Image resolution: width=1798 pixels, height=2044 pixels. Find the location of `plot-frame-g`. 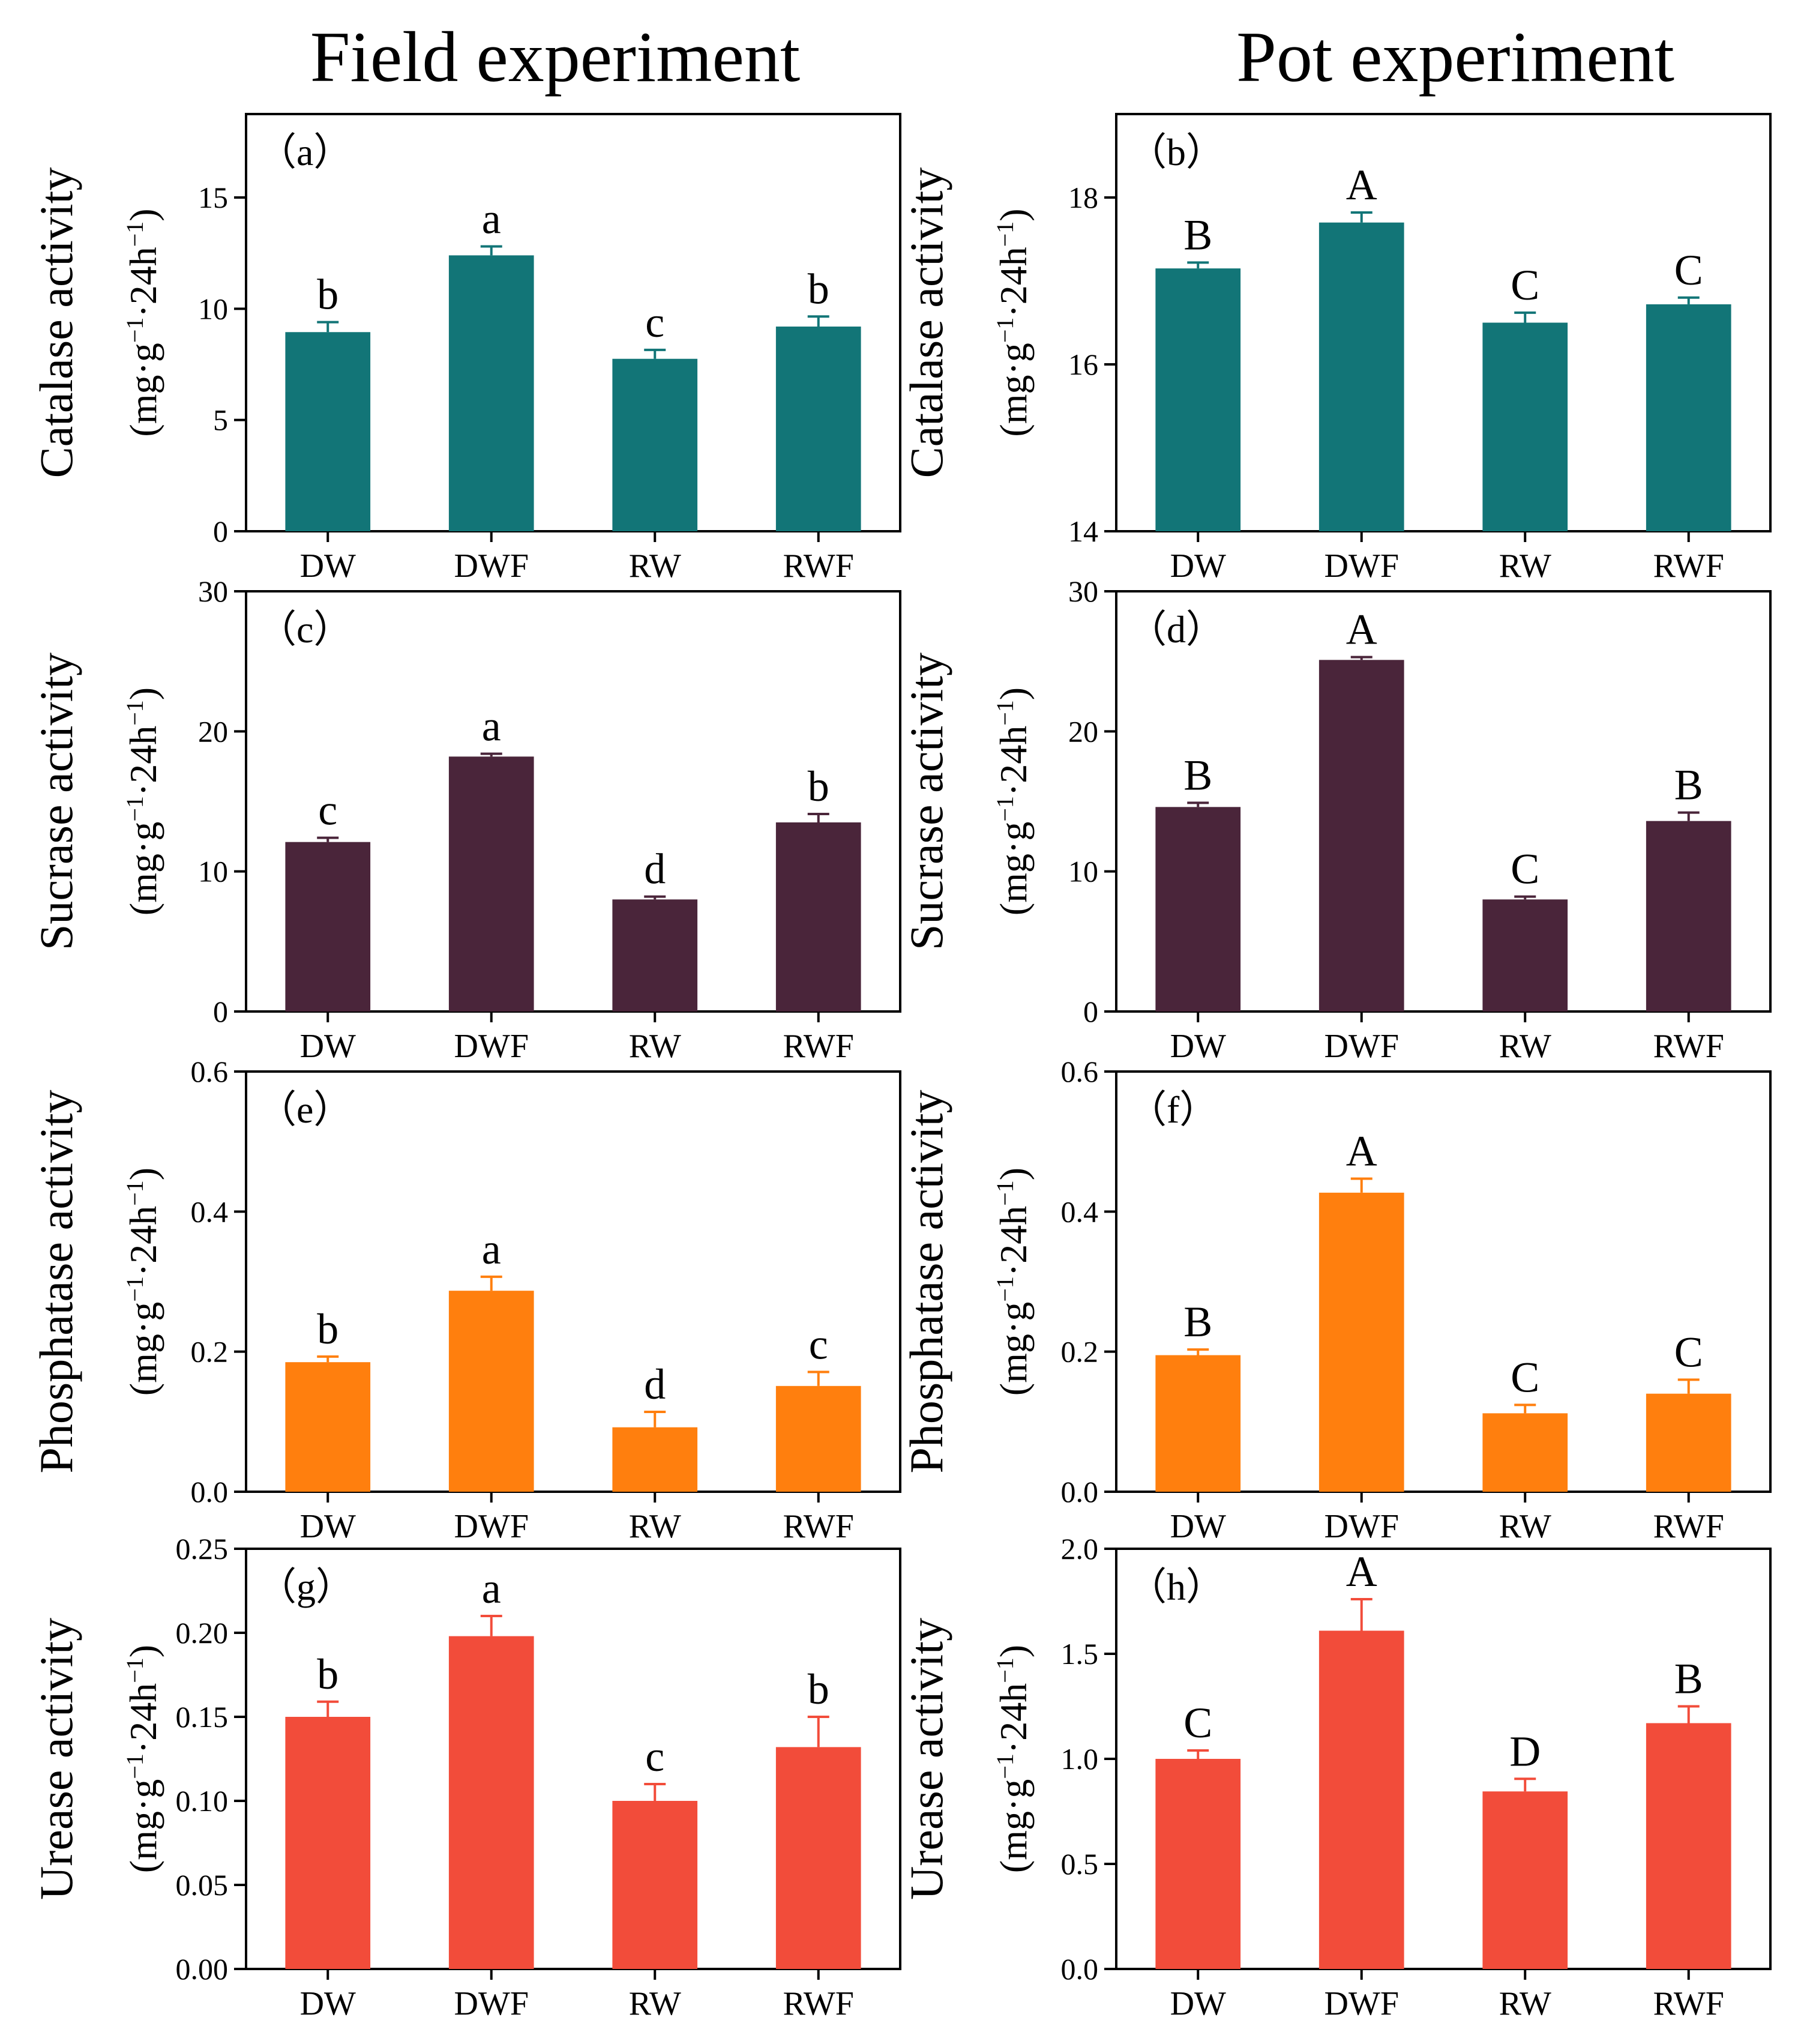

plot-frame-g is located at coordinates (573, 1759).